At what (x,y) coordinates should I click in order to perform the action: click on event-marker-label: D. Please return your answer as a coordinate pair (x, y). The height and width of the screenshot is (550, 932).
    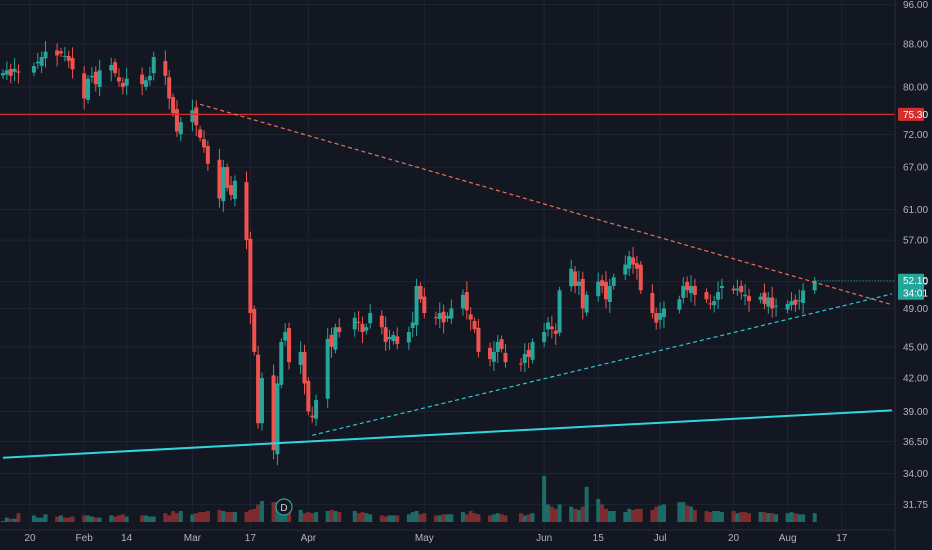
    Looking at the image, I should click on (283, 508).